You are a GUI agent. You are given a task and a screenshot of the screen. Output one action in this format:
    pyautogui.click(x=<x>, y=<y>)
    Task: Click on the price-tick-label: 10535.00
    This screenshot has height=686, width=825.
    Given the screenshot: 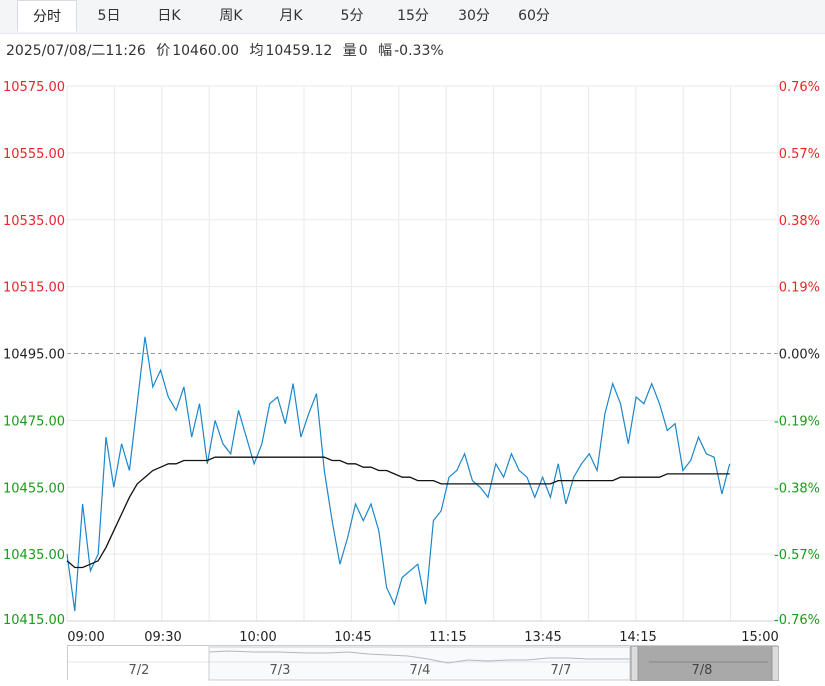 What is the action you would take?
    pyautogui.click(x=34, y=221)
    